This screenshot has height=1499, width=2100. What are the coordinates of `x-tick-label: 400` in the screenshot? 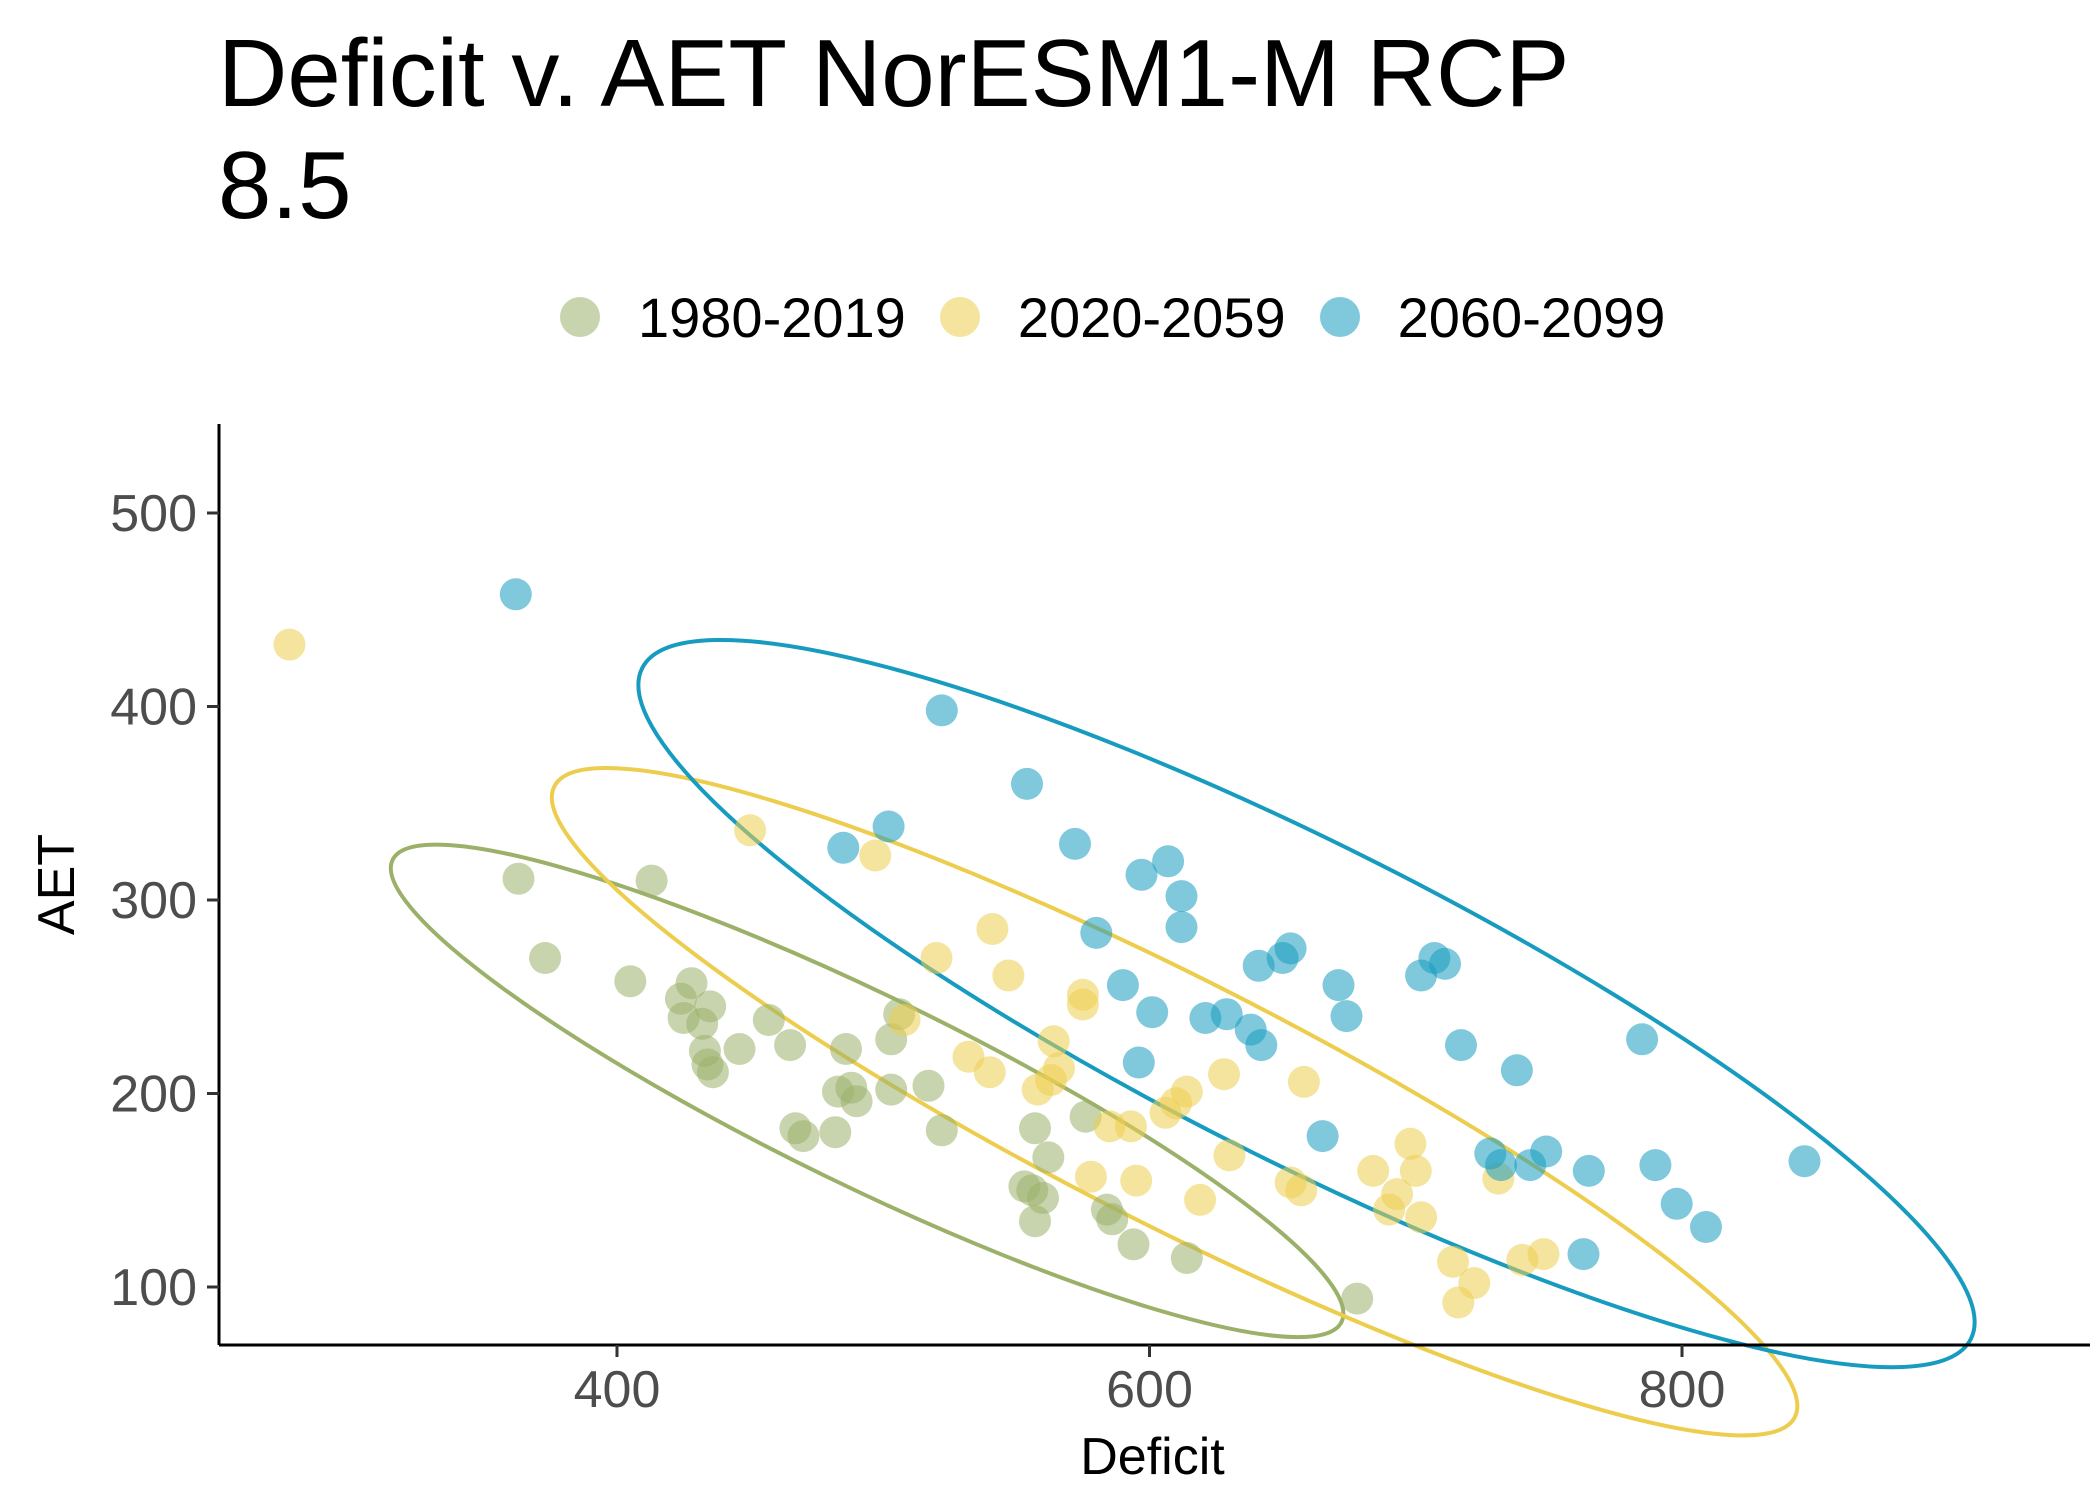 It's located at (617, 1390).